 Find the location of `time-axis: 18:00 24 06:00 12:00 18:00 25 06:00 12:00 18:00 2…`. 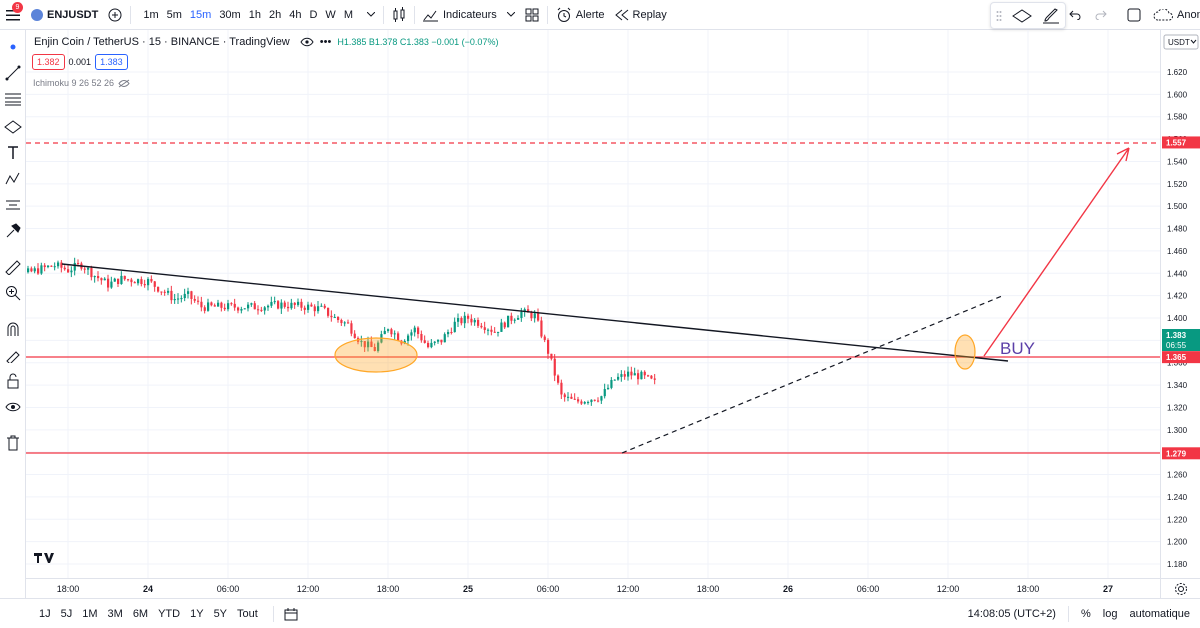

time-axis: 18:00 24 06:00 12:00 18:00 25 06:00 12:00 18:00 2… is located at coordinates (593, 588).